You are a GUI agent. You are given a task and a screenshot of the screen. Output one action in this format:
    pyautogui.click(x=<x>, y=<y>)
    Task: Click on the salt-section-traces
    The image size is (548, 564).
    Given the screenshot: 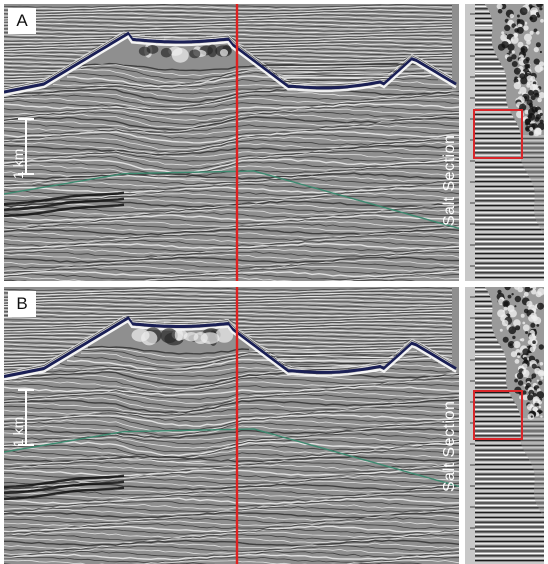 What is the action you would take?
    pyautogui.click(x=509, y=142)
    